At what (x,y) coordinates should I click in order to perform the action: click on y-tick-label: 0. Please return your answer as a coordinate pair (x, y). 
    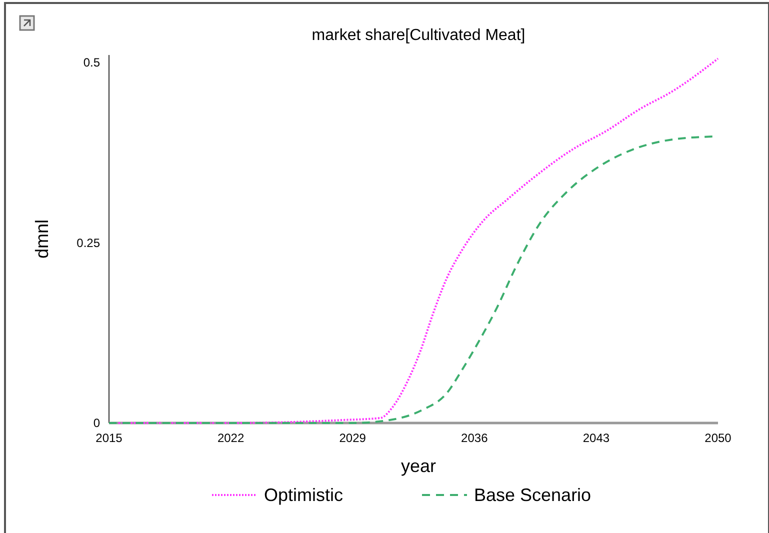
    Looking at the image, I should click on (96, 423).